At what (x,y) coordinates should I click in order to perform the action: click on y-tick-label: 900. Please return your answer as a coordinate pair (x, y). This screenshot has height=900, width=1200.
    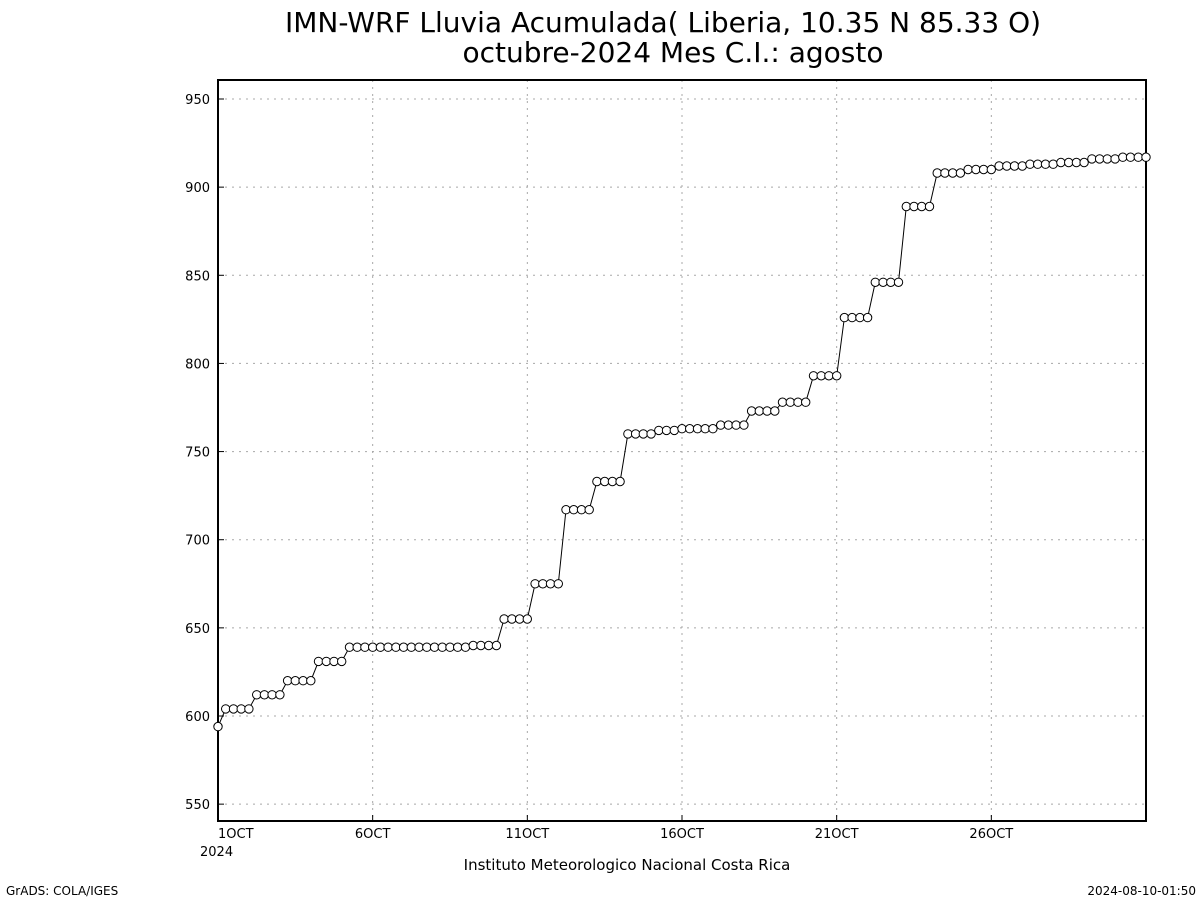
    Looking at the image, I should click on (197, 188).